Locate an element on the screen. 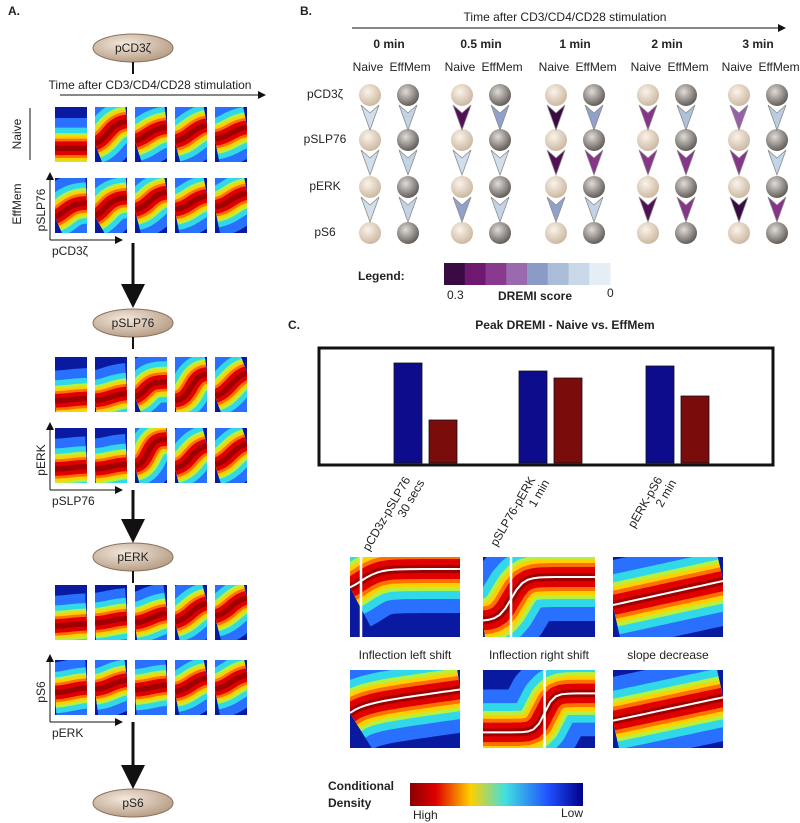  panel-label: C. is located at coordinates (294, 325).